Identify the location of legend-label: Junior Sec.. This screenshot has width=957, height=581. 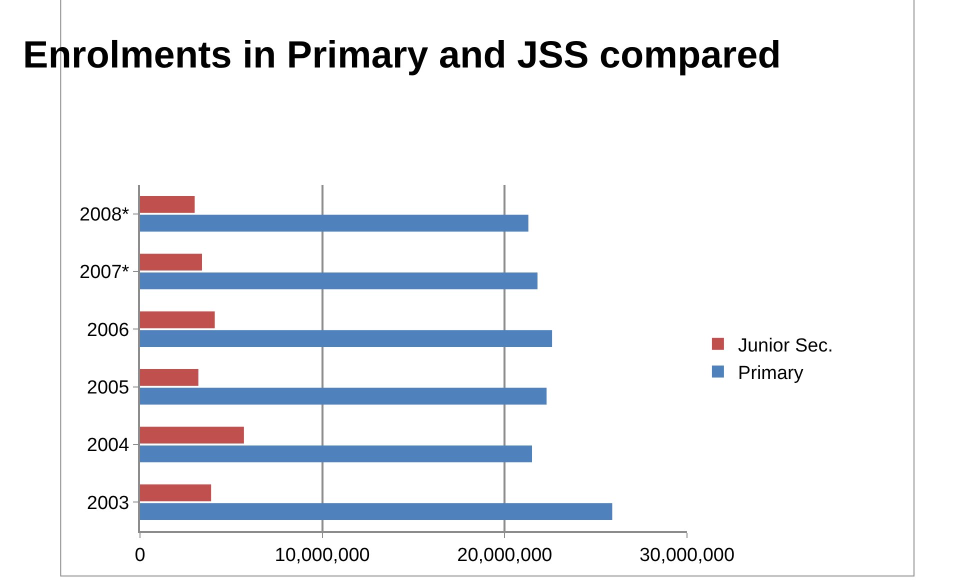
(785, 345).